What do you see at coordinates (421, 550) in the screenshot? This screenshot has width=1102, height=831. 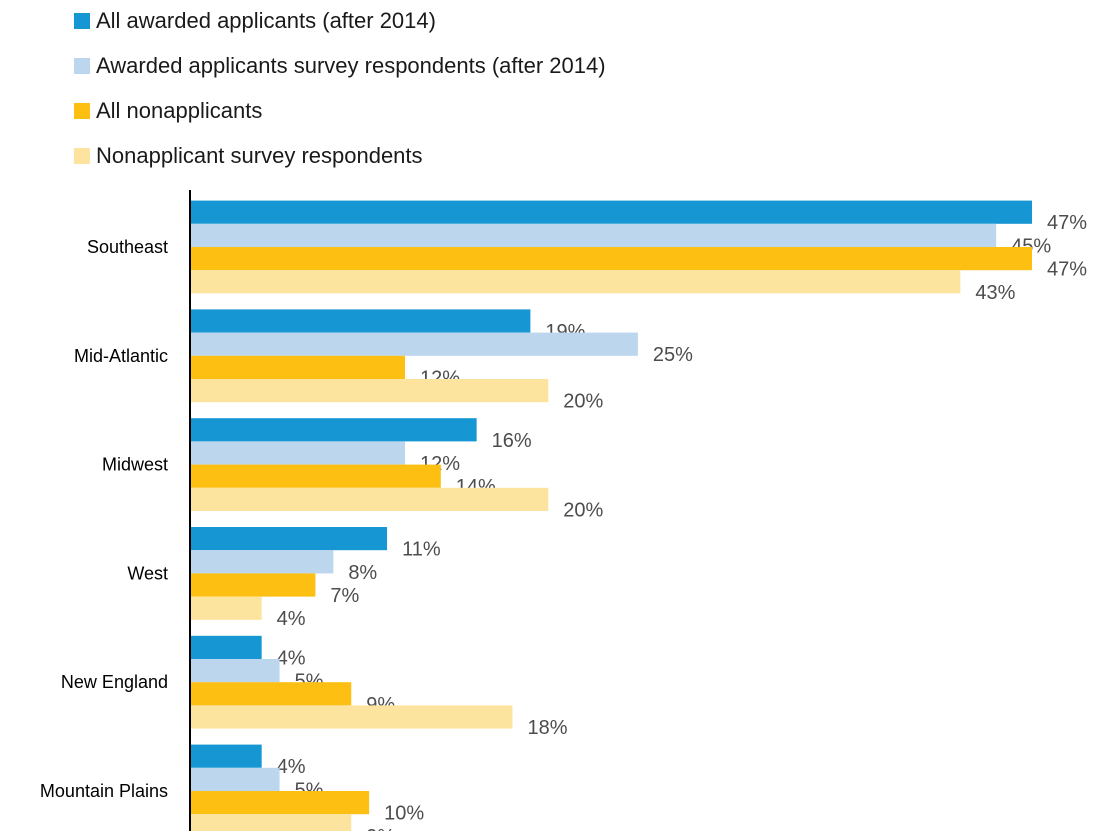 I see `data-label: 11%` at bounding box center [421, 550].